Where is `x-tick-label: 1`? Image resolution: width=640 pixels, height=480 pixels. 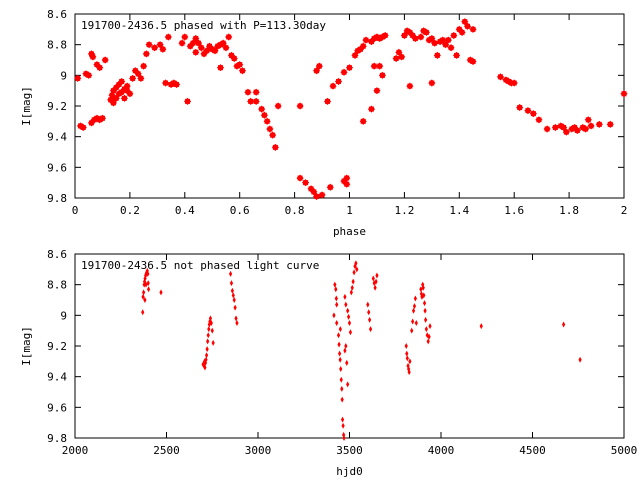 x-tick-label: 1 is located at coordinates (349, 210).